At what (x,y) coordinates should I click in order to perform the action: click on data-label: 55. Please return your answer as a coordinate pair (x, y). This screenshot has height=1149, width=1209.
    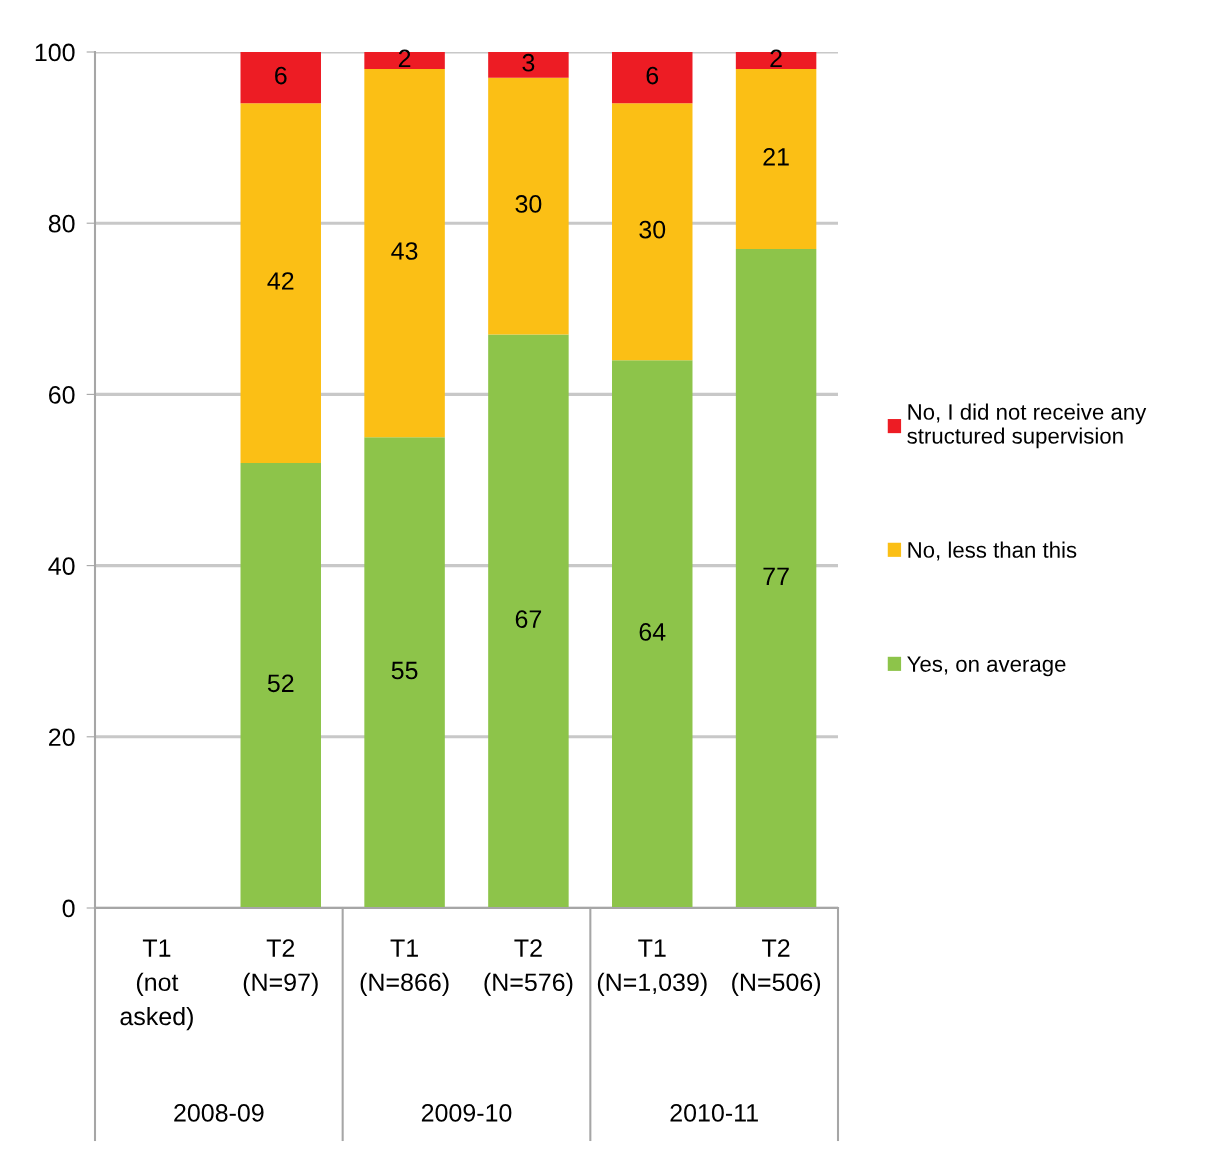
    Looking at the image, I should click on (404, 670).